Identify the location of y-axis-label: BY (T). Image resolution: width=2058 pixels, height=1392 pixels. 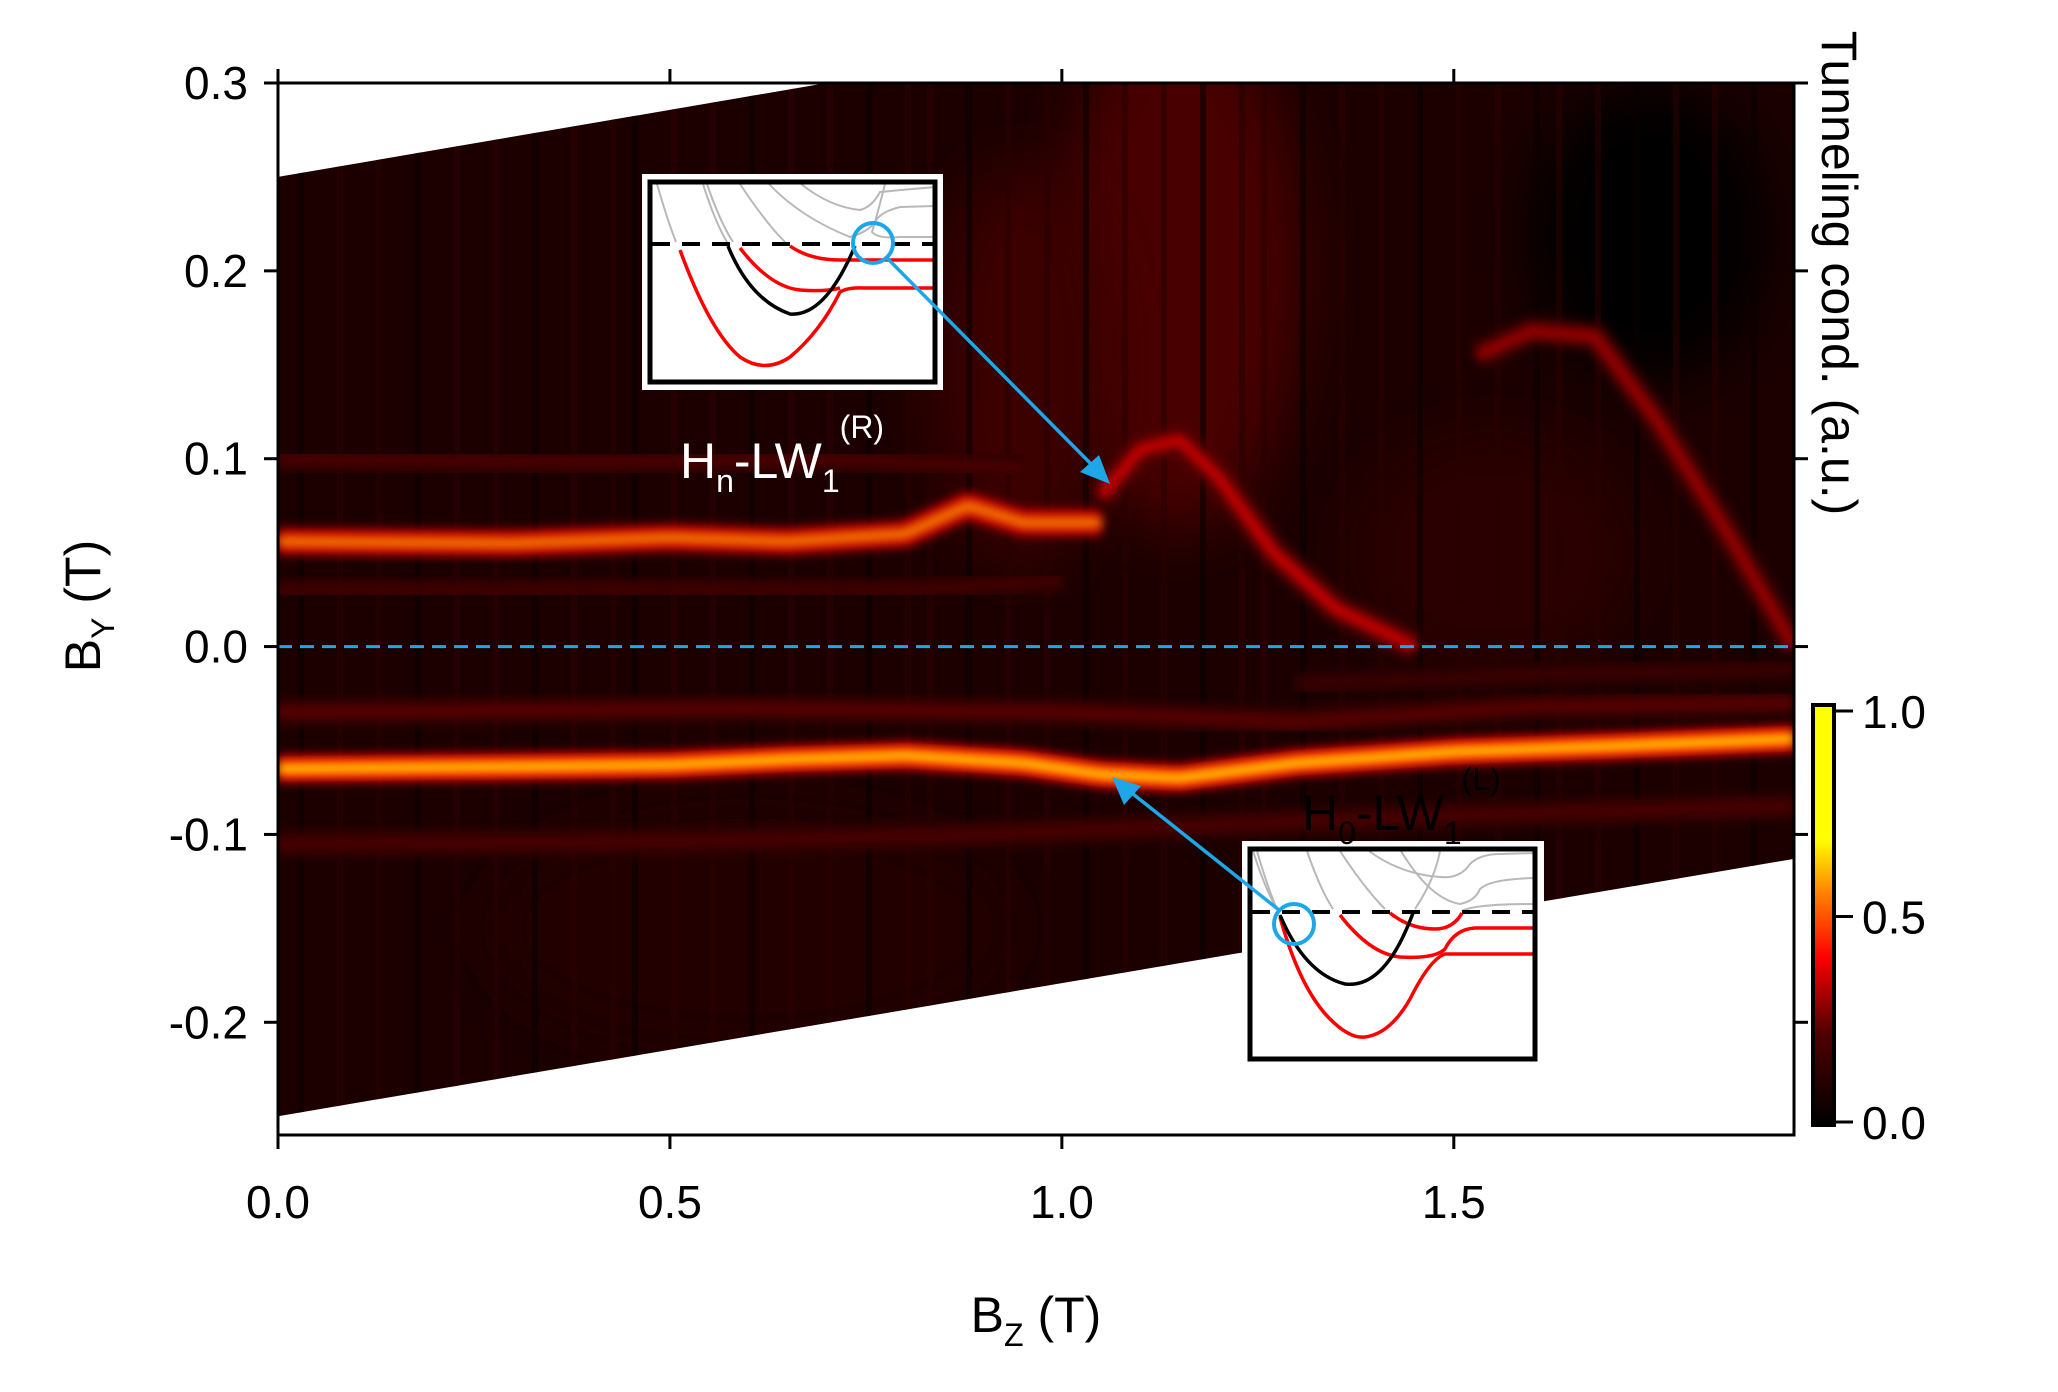
(88, 606).